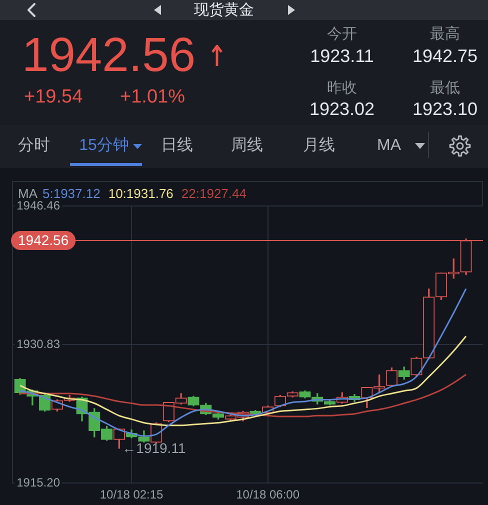 The width and height of the screenshot is (488, 505). Describe the element at coordinates (445, 34) in the screenshot. I see `text: 最高` at that location.